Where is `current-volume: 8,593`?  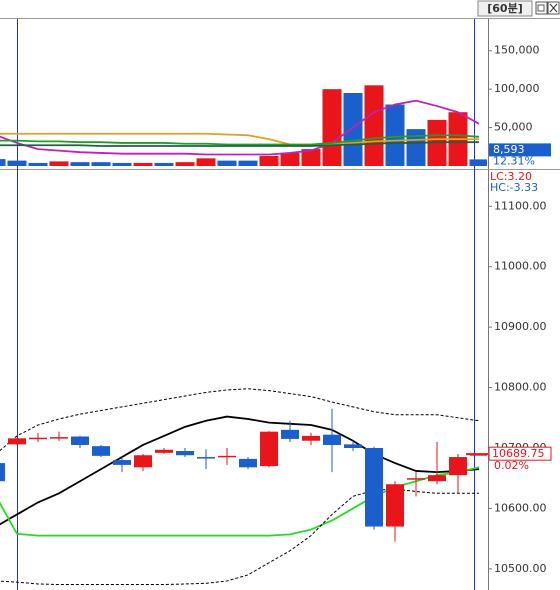 current-volume: 8,593 is located at coordinates (509, 149).